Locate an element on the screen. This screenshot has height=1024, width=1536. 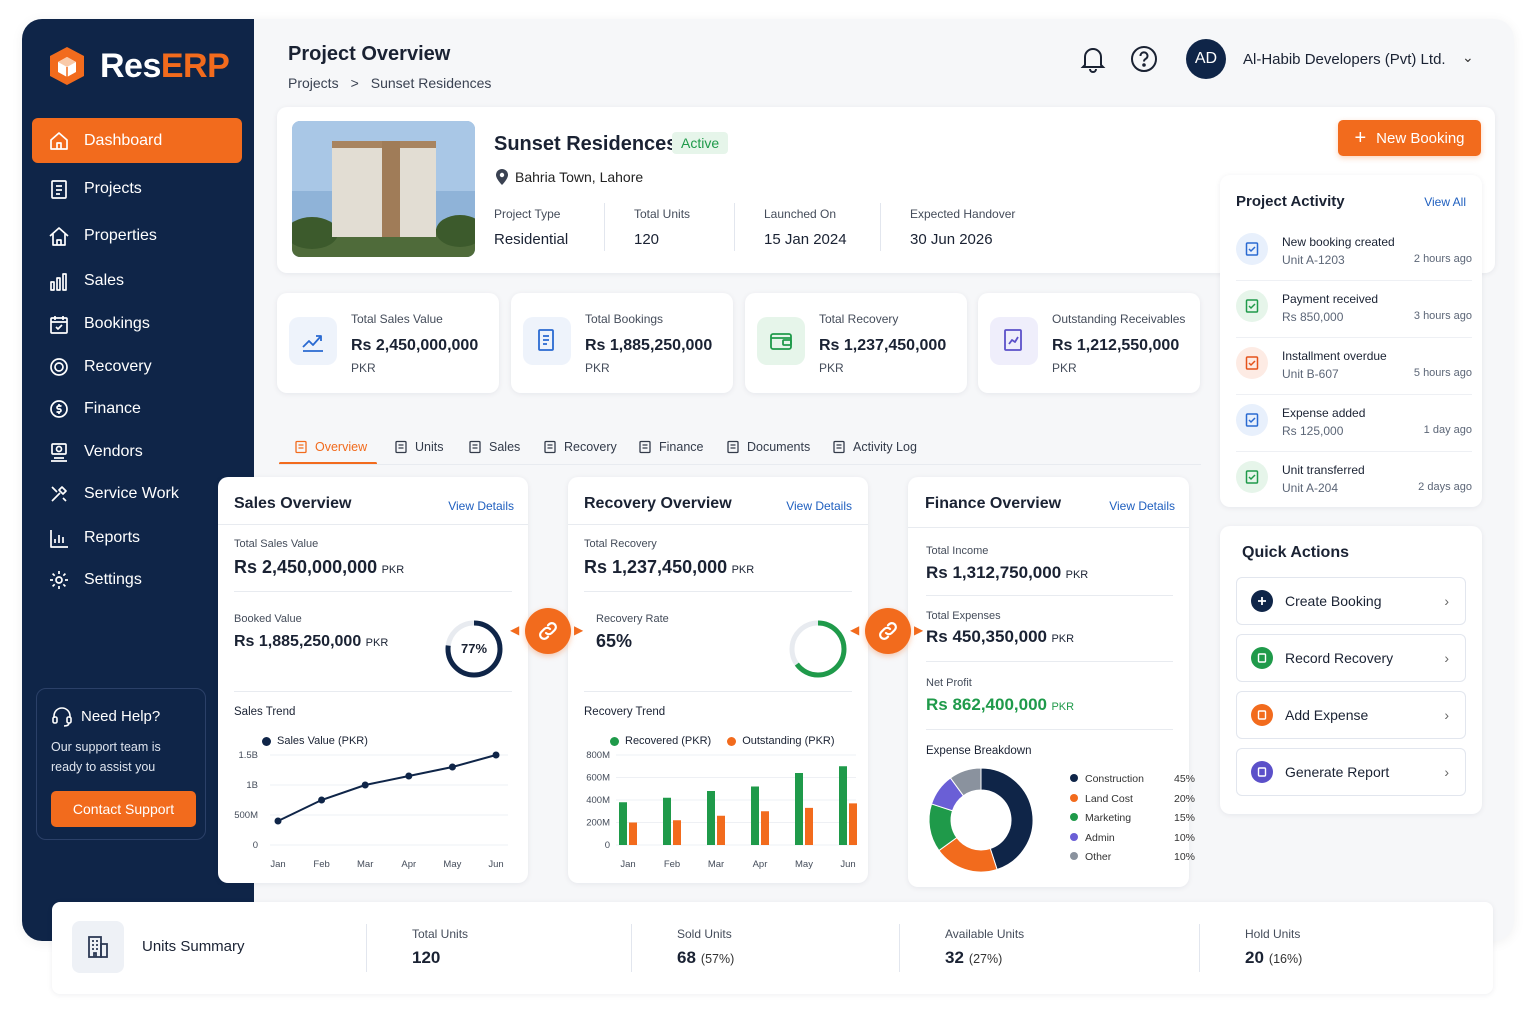
record-recovery-button: Record Recovery › is located at coordinates (1351, 658).